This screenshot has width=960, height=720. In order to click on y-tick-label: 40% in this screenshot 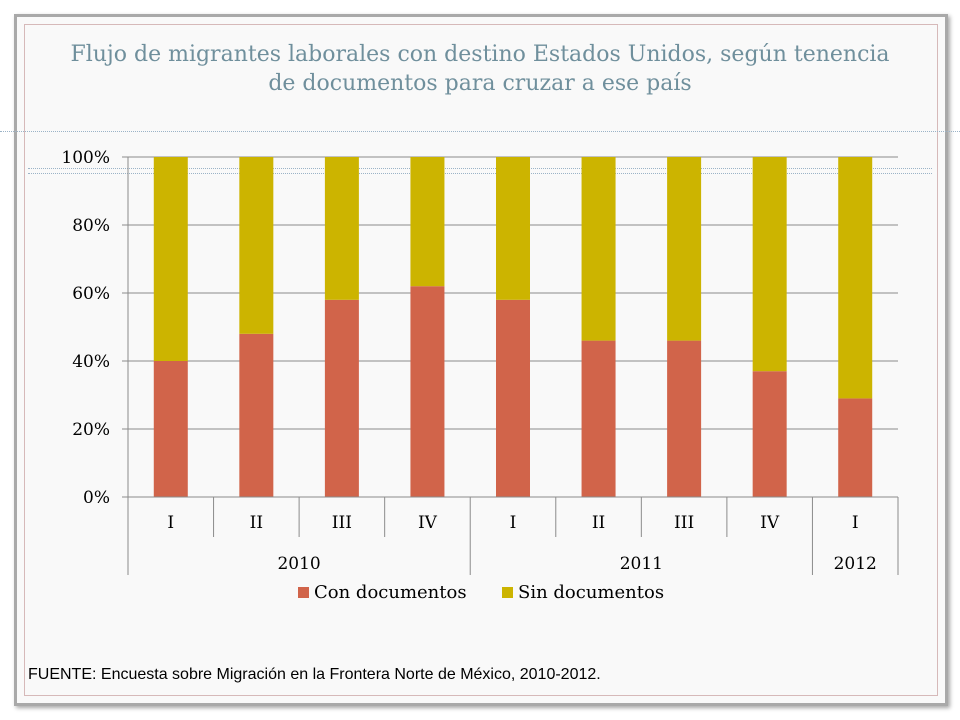, I will do `click(91, 362)`.